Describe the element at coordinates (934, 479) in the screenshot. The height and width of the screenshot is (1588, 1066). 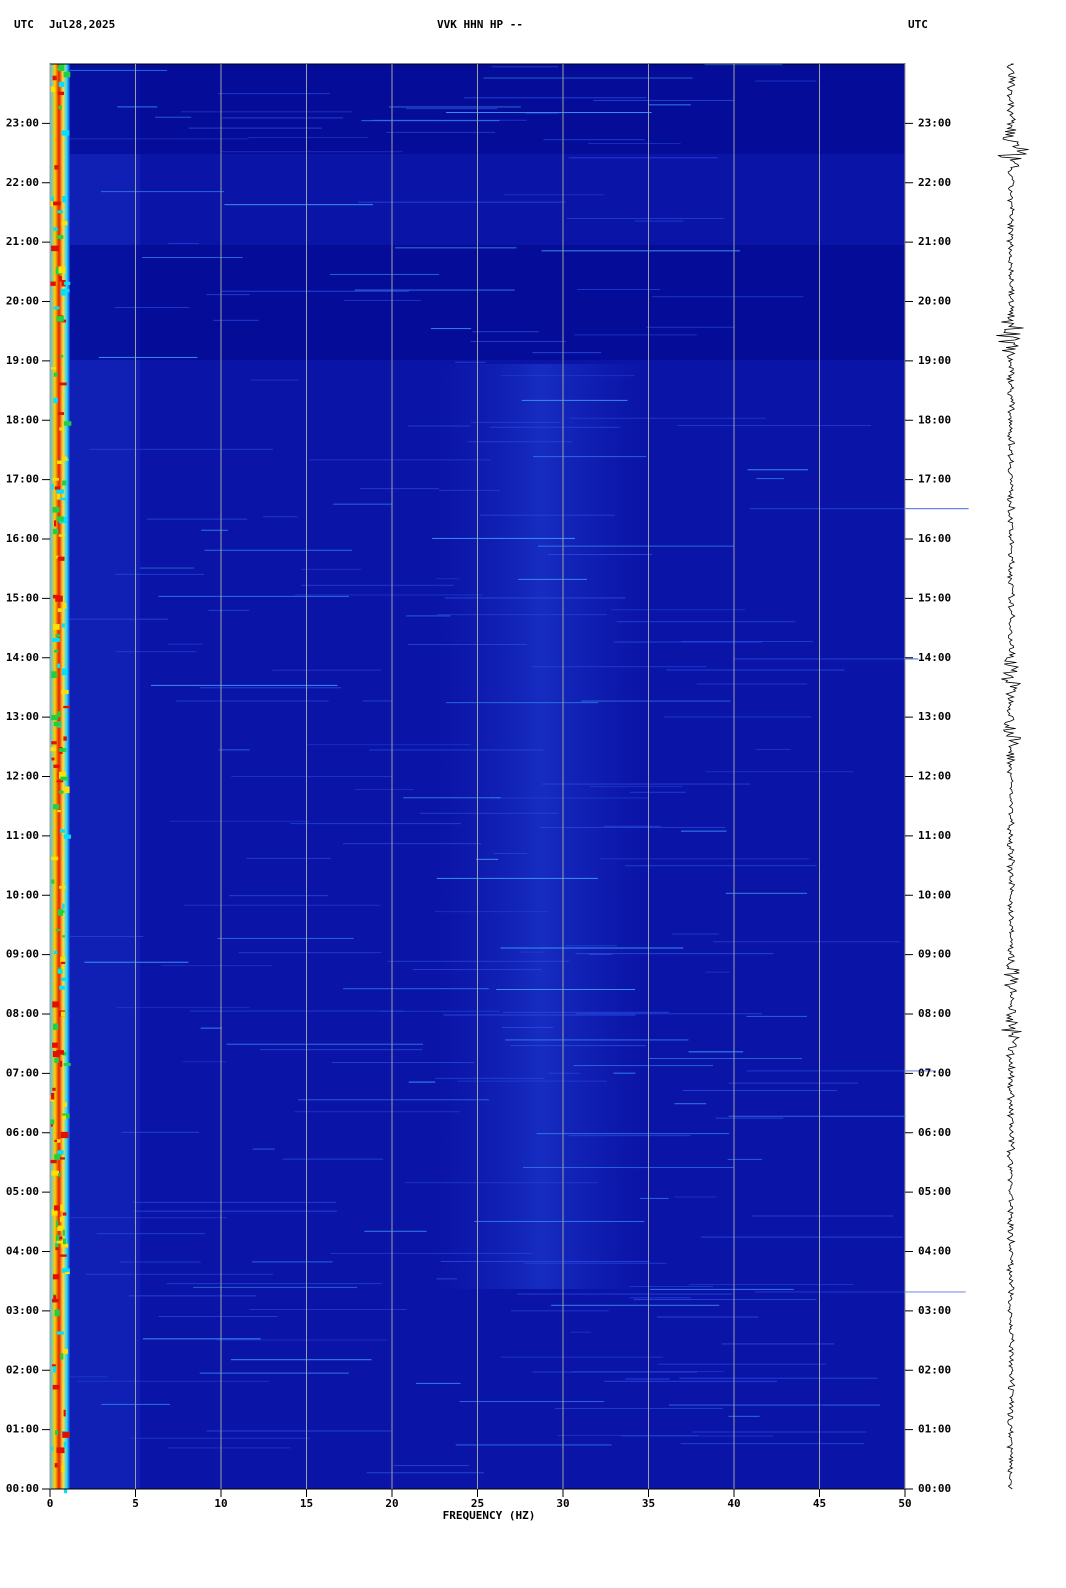
I see `y-tick-label: 17:00` at that location.